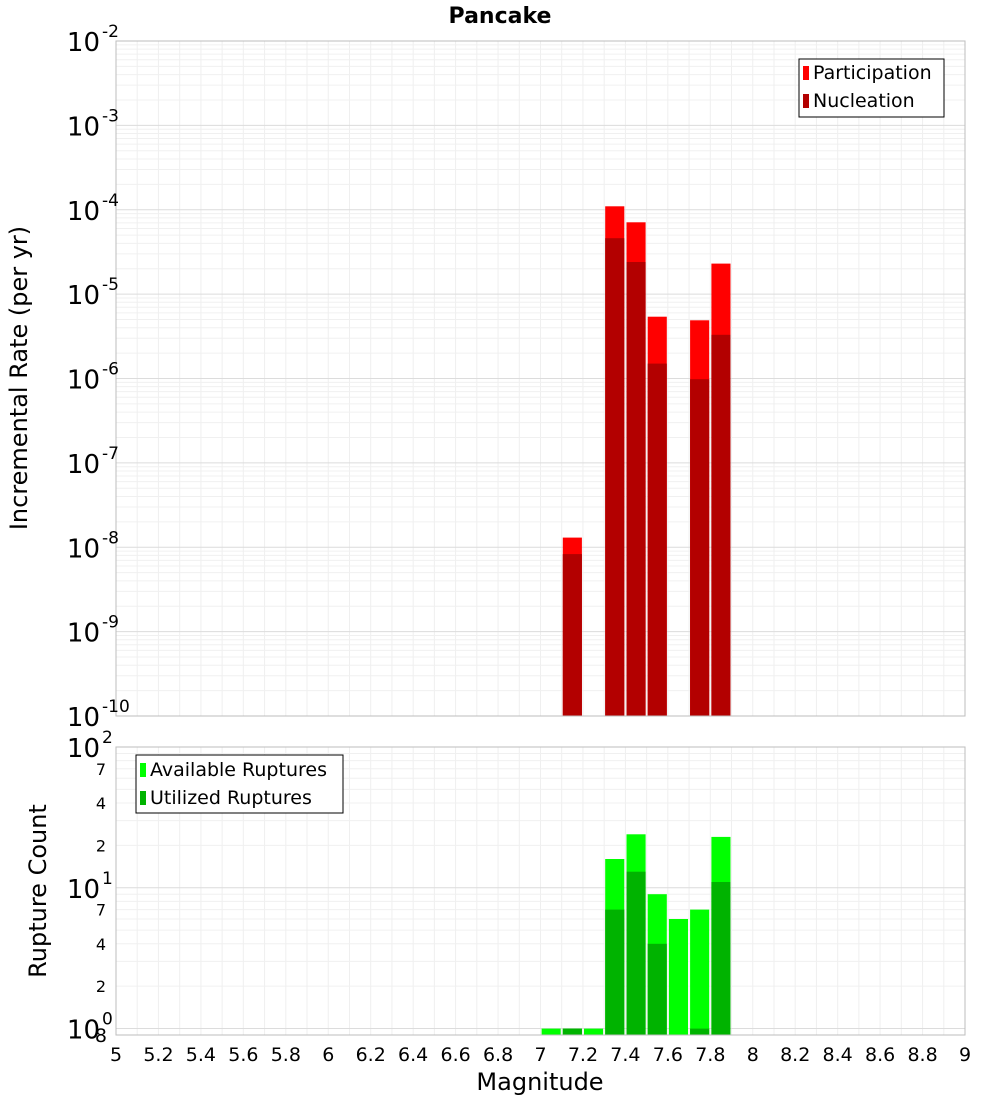  What do you see at coordinates (872, 73) in the screenshot?
I see `legend-label-participation: Participation` at bounding box center [872, 73].